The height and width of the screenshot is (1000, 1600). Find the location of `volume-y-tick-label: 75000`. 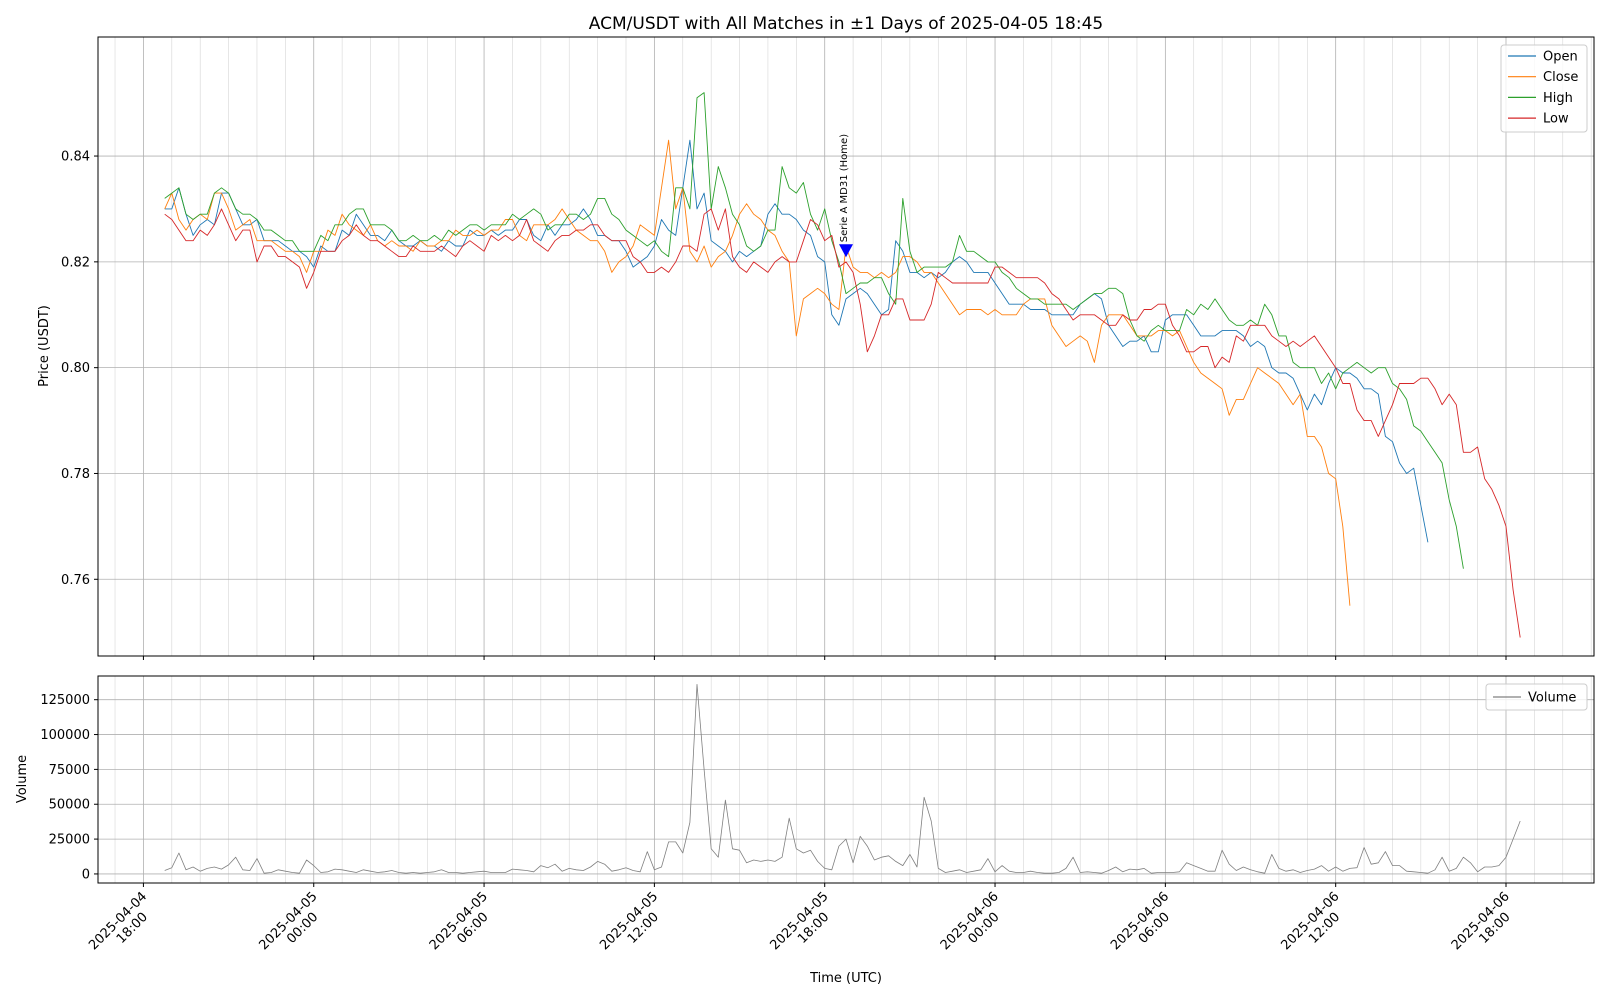

volume-y-tick-label: 75000 is located at coordinates (69, 770).